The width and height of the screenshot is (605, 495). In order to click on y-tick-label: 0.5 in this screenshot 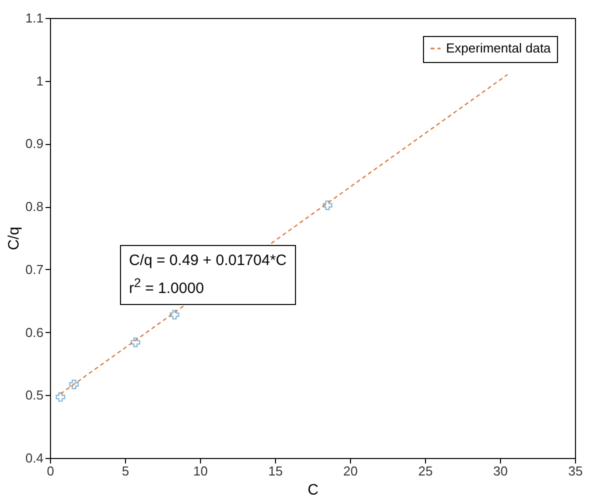, I will do `click(34, 395)`.